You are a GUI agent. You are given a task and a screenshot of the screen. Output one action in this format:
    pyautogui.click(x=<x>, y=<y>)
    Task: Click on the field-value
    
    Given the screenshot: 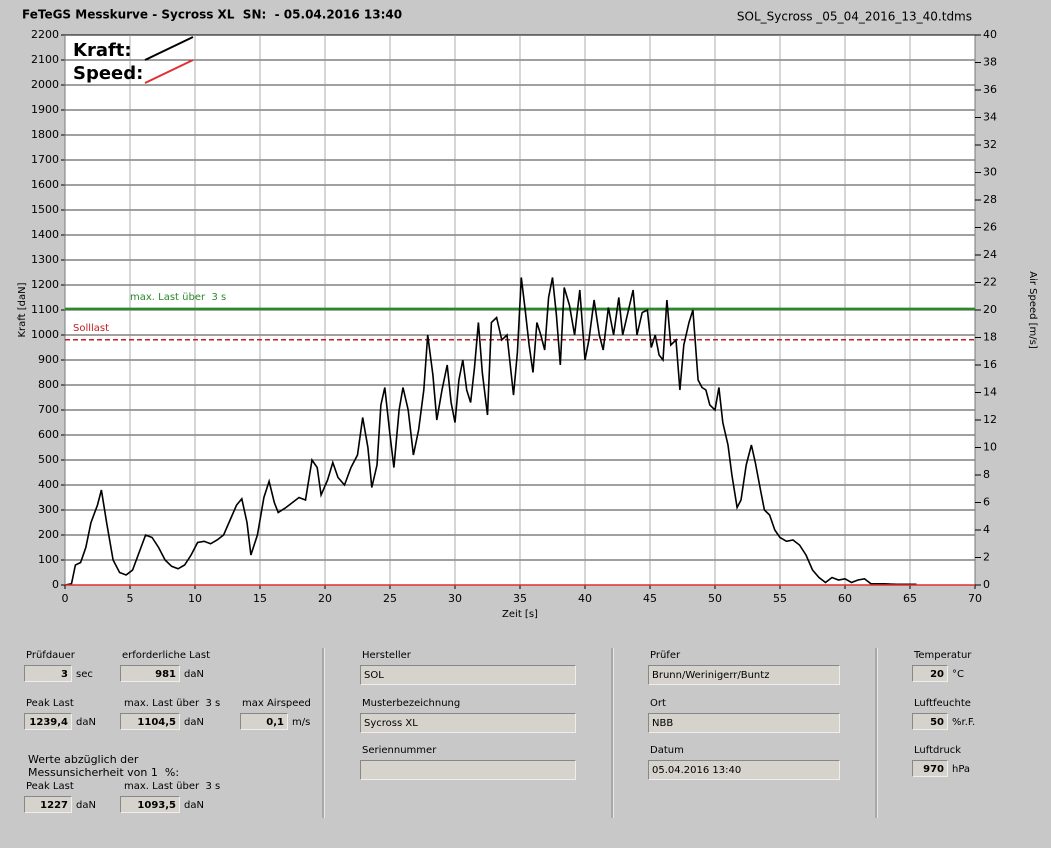 What is the action you would take?
    pyautogui.click(x=468, y=770)
    